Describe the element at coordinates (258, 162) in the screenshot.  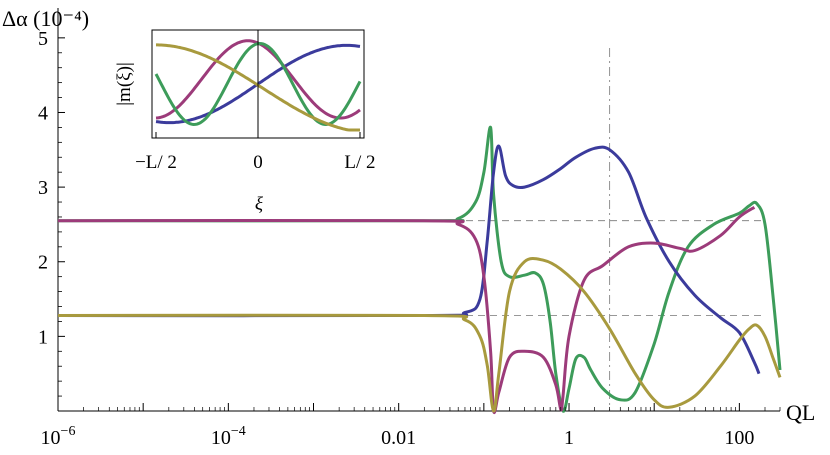
I see `inset-x-tick-label: 0` at that location.